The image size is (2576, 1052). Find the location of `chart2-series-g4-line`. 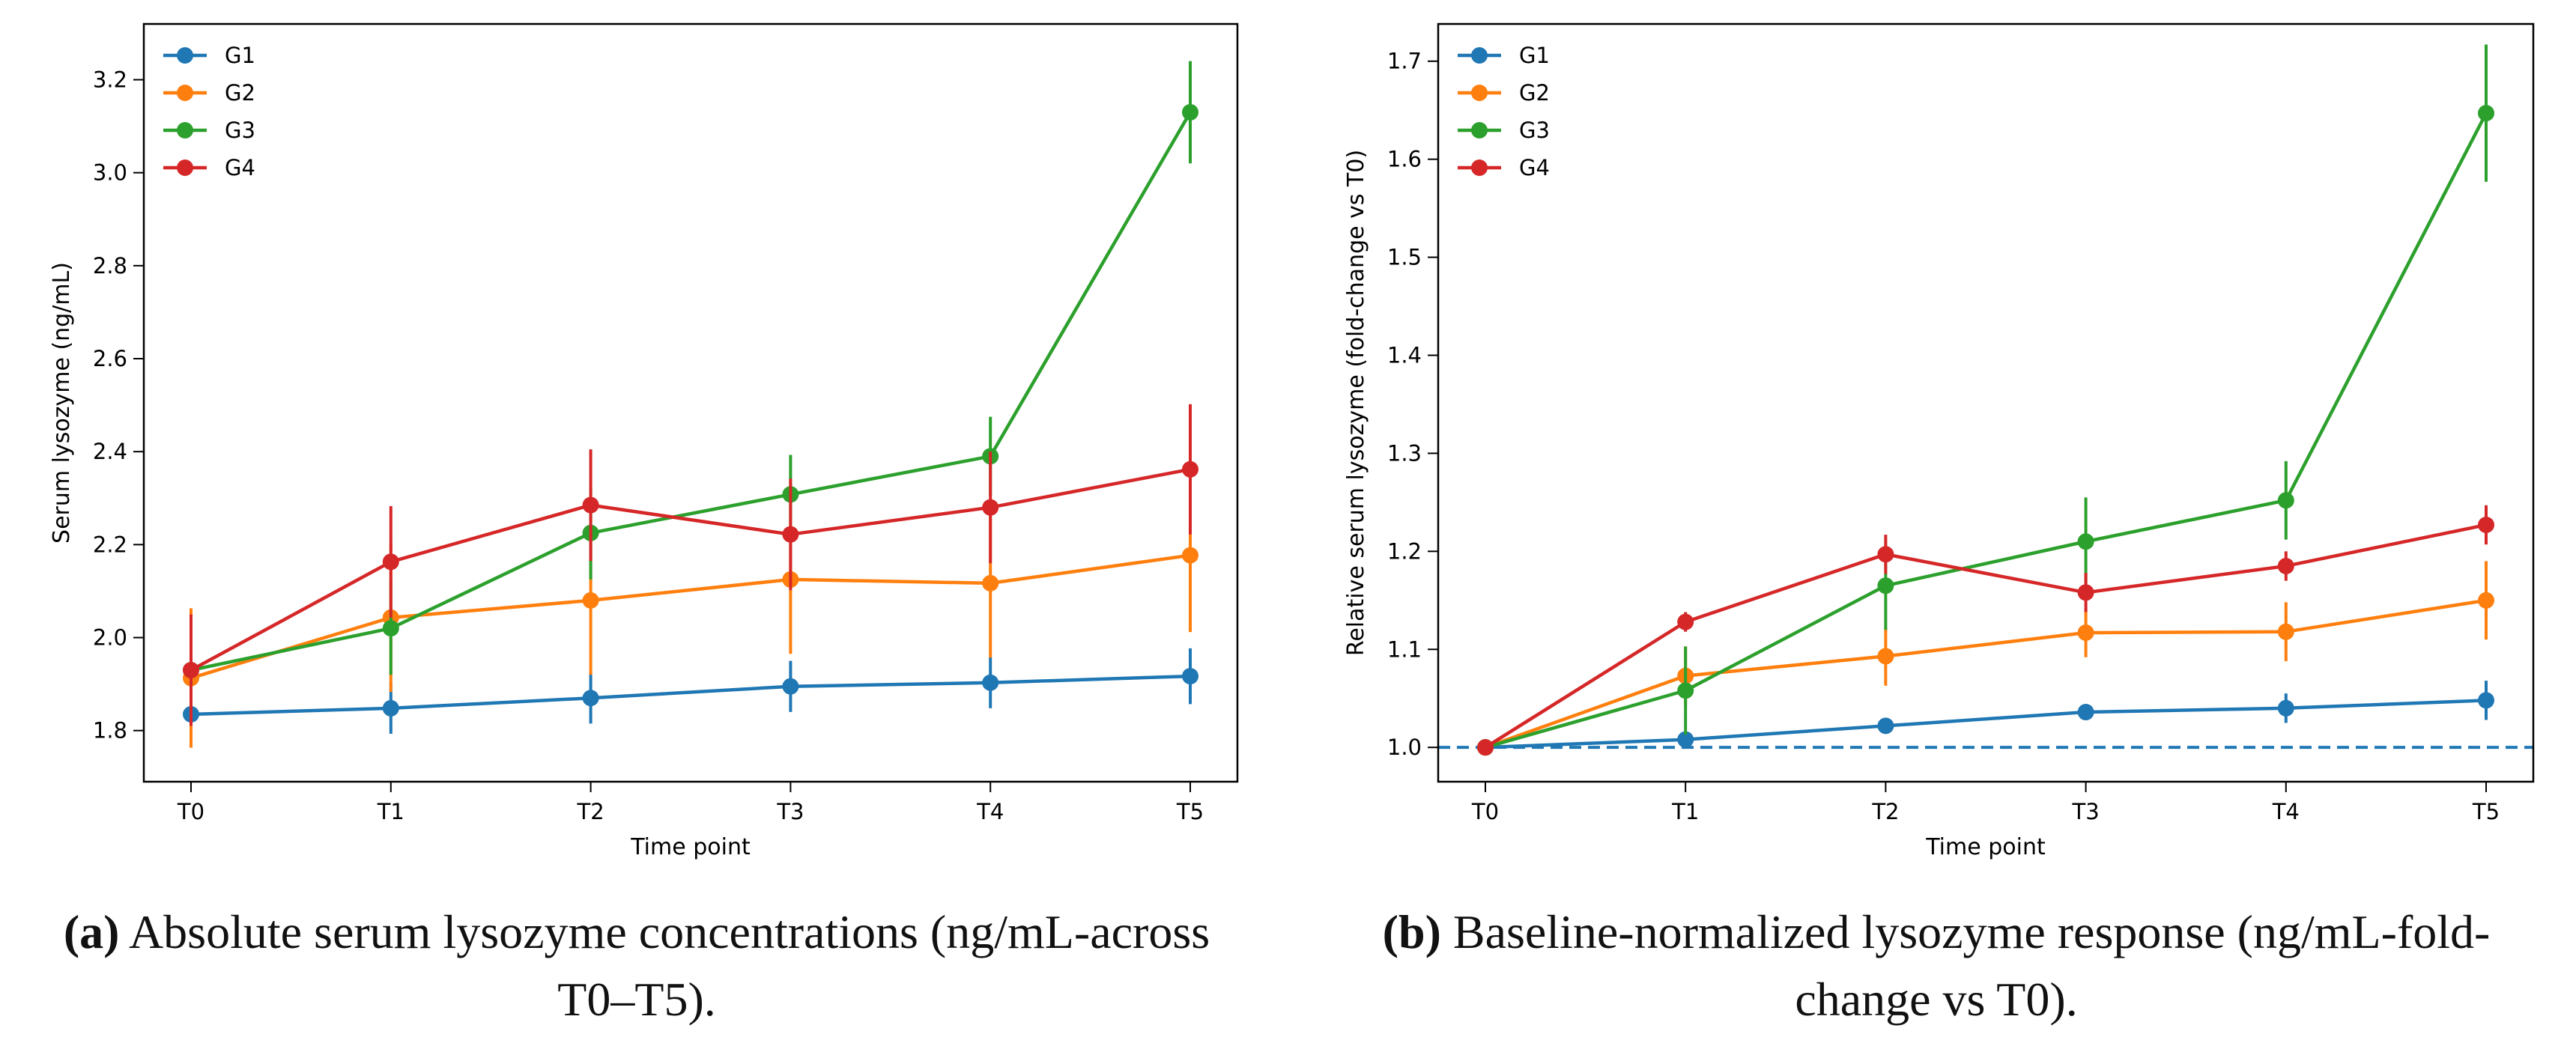

chart2-series-g4-line is located at coordinates (1986, 636).